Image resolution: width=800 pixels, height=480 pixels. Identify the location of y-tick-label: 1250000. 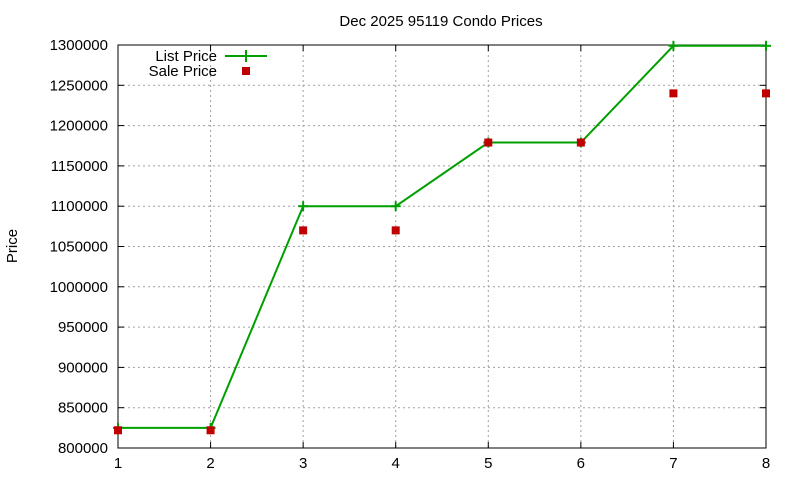
(79, 85).